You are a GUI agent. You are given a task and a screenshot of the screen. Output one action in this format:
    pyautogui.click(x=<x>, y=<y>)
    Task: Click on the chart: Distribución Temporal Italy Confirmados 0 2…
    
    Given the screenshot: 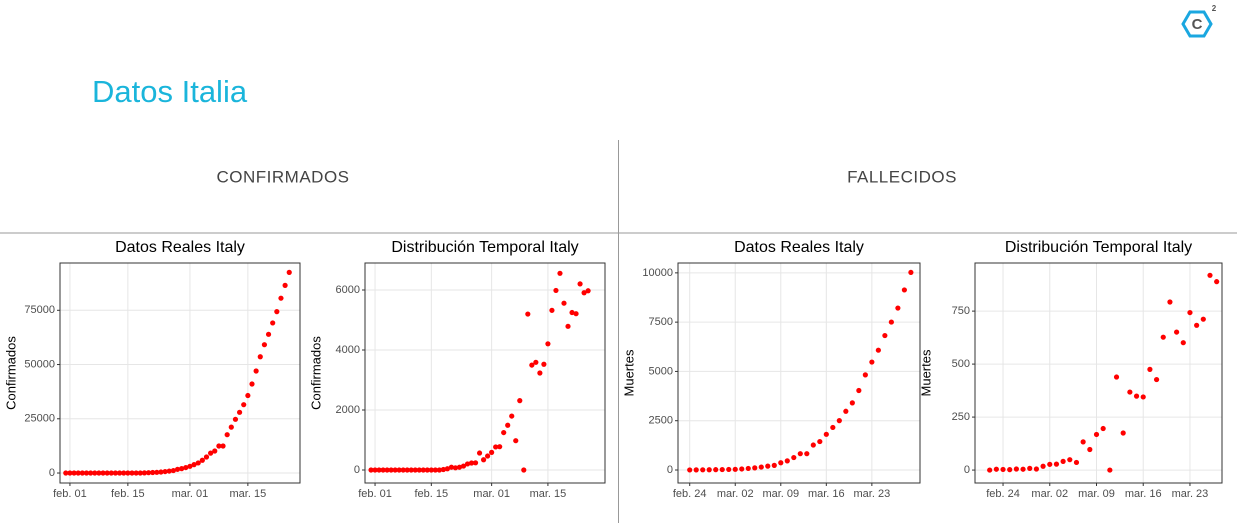 What is the action you would take?
    pyautogui.click(x=457, y=369)
    